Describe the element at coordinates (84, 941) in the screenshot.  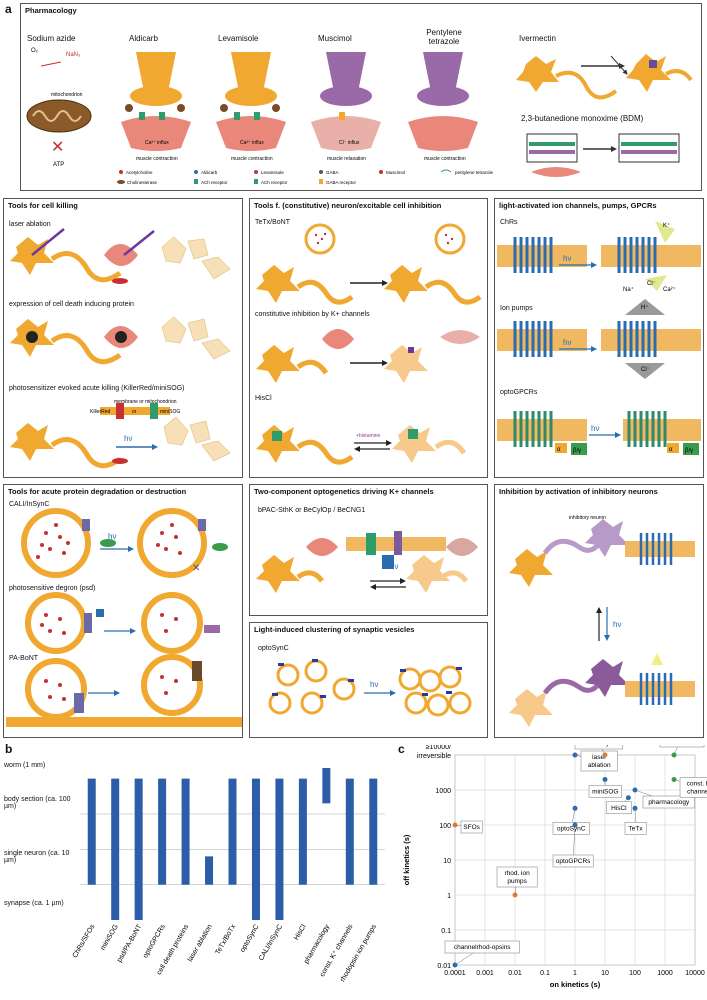
I see `b-category-label: ChRs/SFOs` at that location.